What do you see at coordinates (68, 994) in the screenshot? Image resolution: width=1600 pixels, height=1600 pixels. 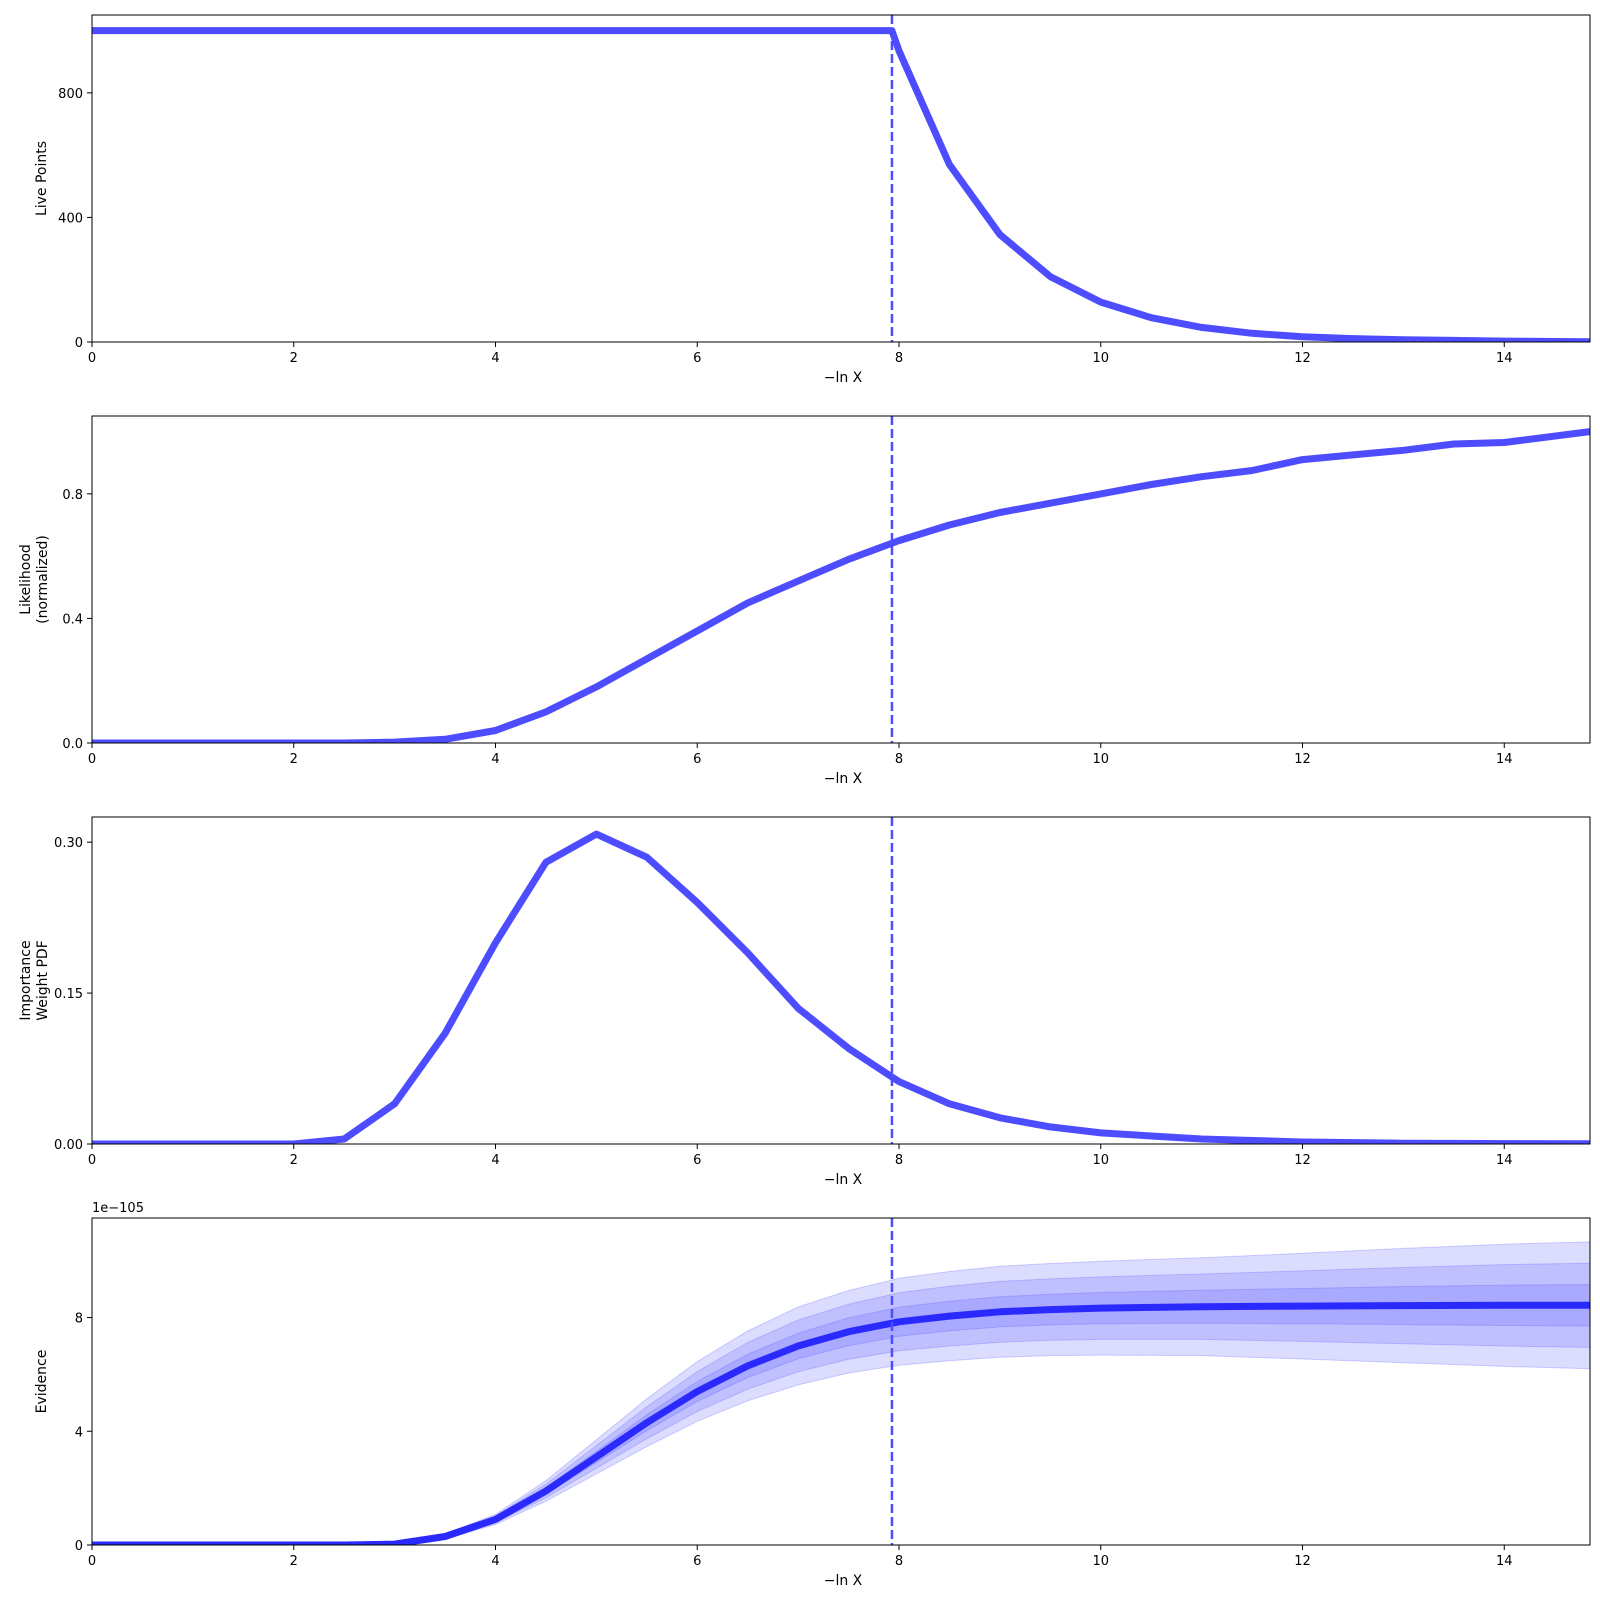 I see `y-tick-label: 0.15` at bounding box center [68, 994].